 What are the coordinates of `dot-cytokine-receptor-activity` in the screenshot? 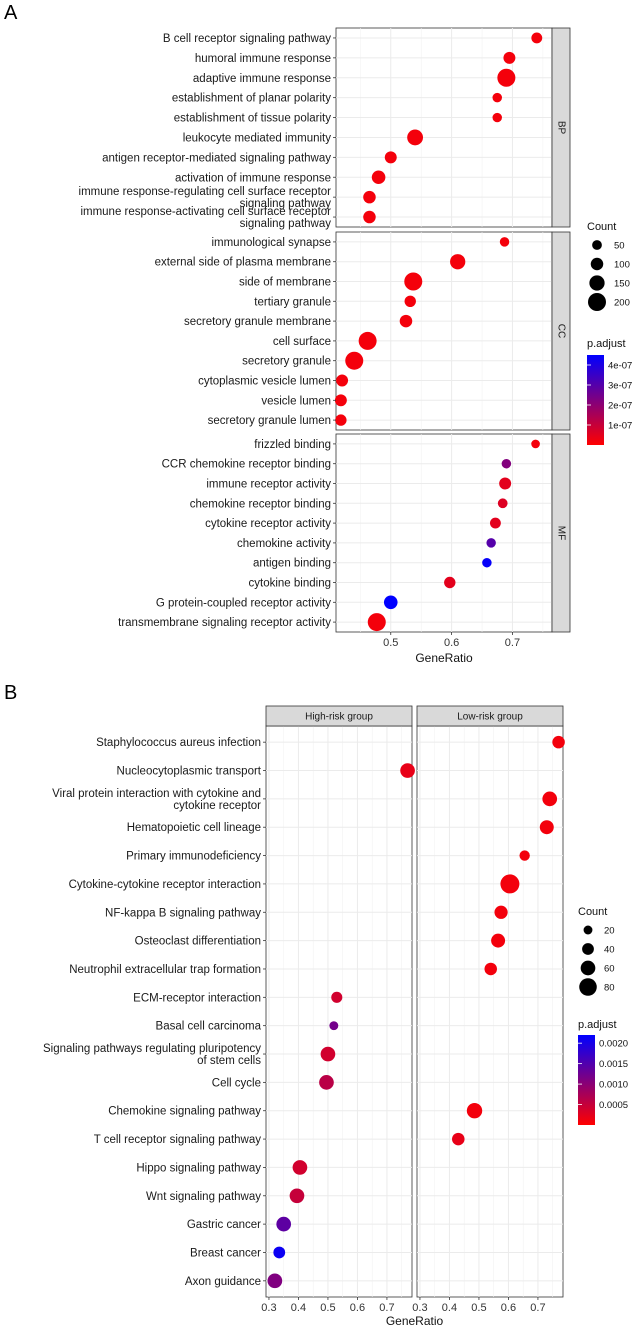 It's located at (495, 523).